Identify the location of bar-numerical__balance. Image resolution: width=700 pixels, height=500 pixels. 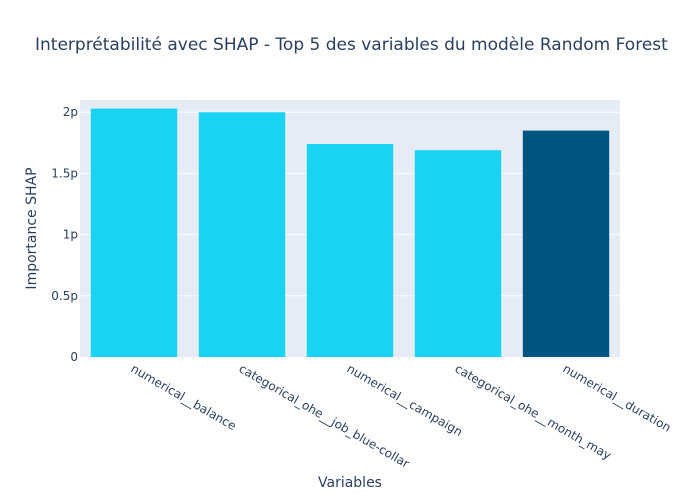
(134, 232).